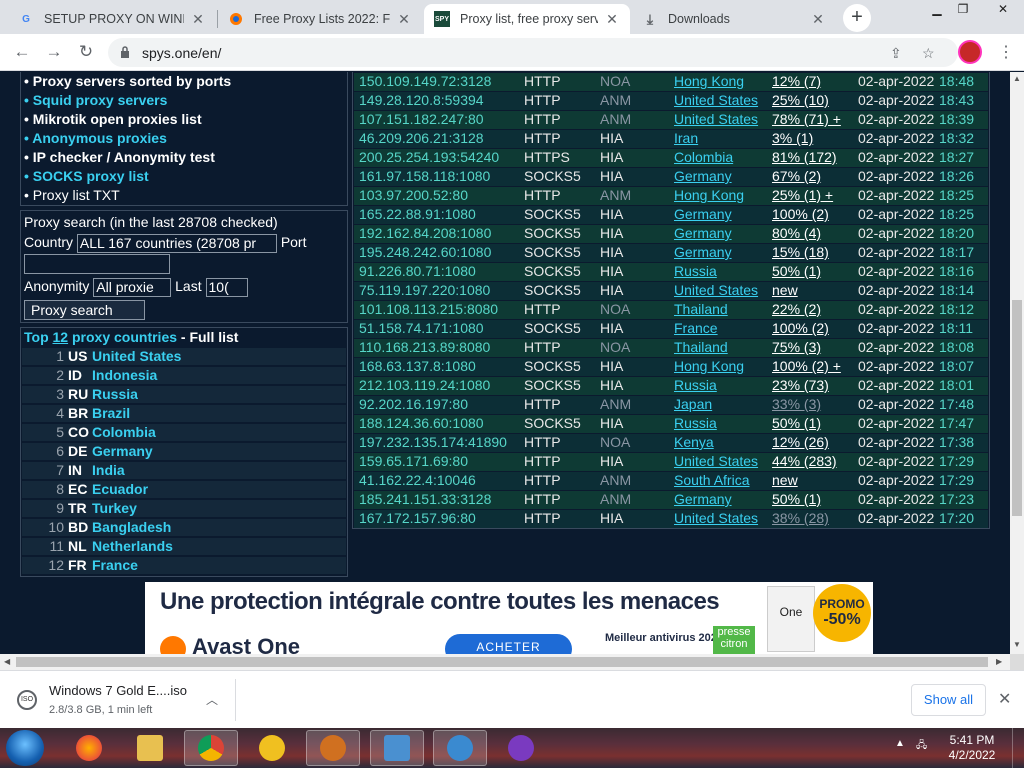  I want to click on show-desktop-button, so click(1018, 748).